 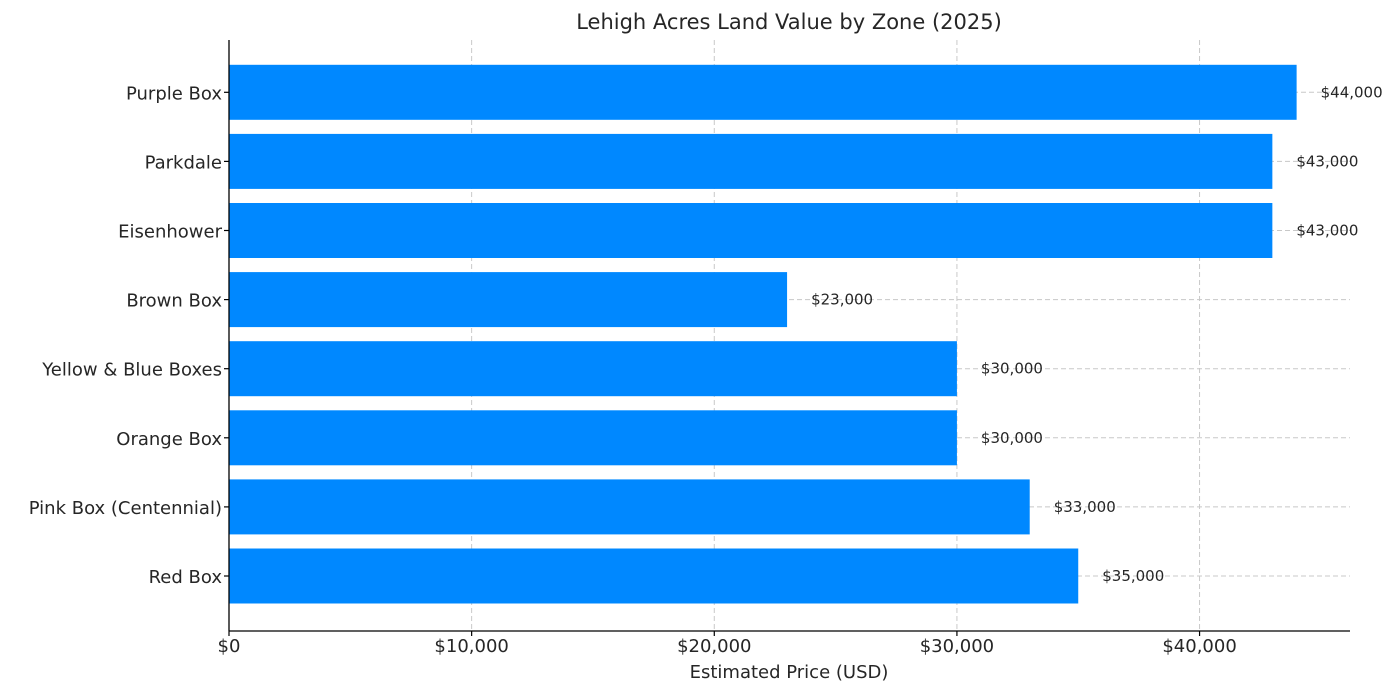 I want to click on category-label: Red Box, so click(x=186, y=577).